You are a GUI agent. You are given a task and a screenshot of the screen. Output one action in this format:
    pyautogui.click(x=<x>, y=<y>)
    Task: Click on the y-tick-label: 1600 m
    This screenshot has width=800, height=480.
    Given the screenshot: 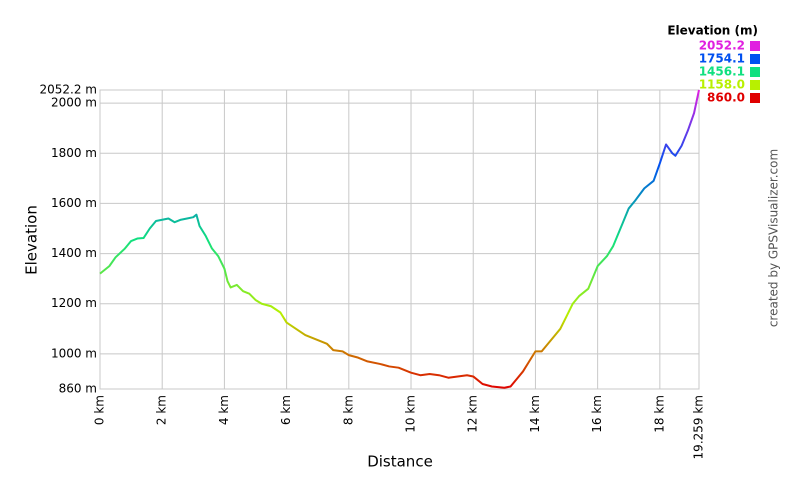 What is the action you would take?
    pyautogui.click(x=74, y=203)
    